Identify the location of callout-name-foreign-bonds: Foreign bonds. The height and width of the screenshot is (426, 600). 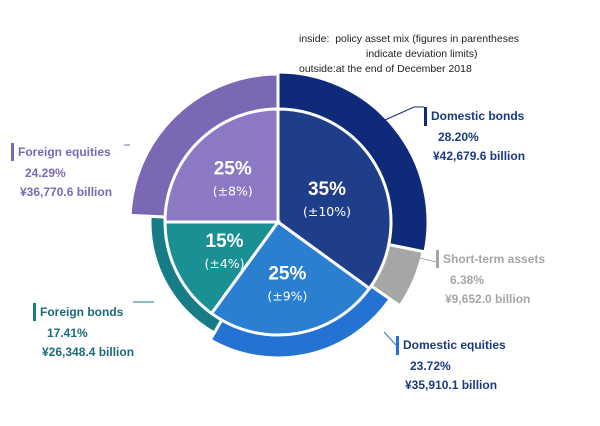
(82, 312).